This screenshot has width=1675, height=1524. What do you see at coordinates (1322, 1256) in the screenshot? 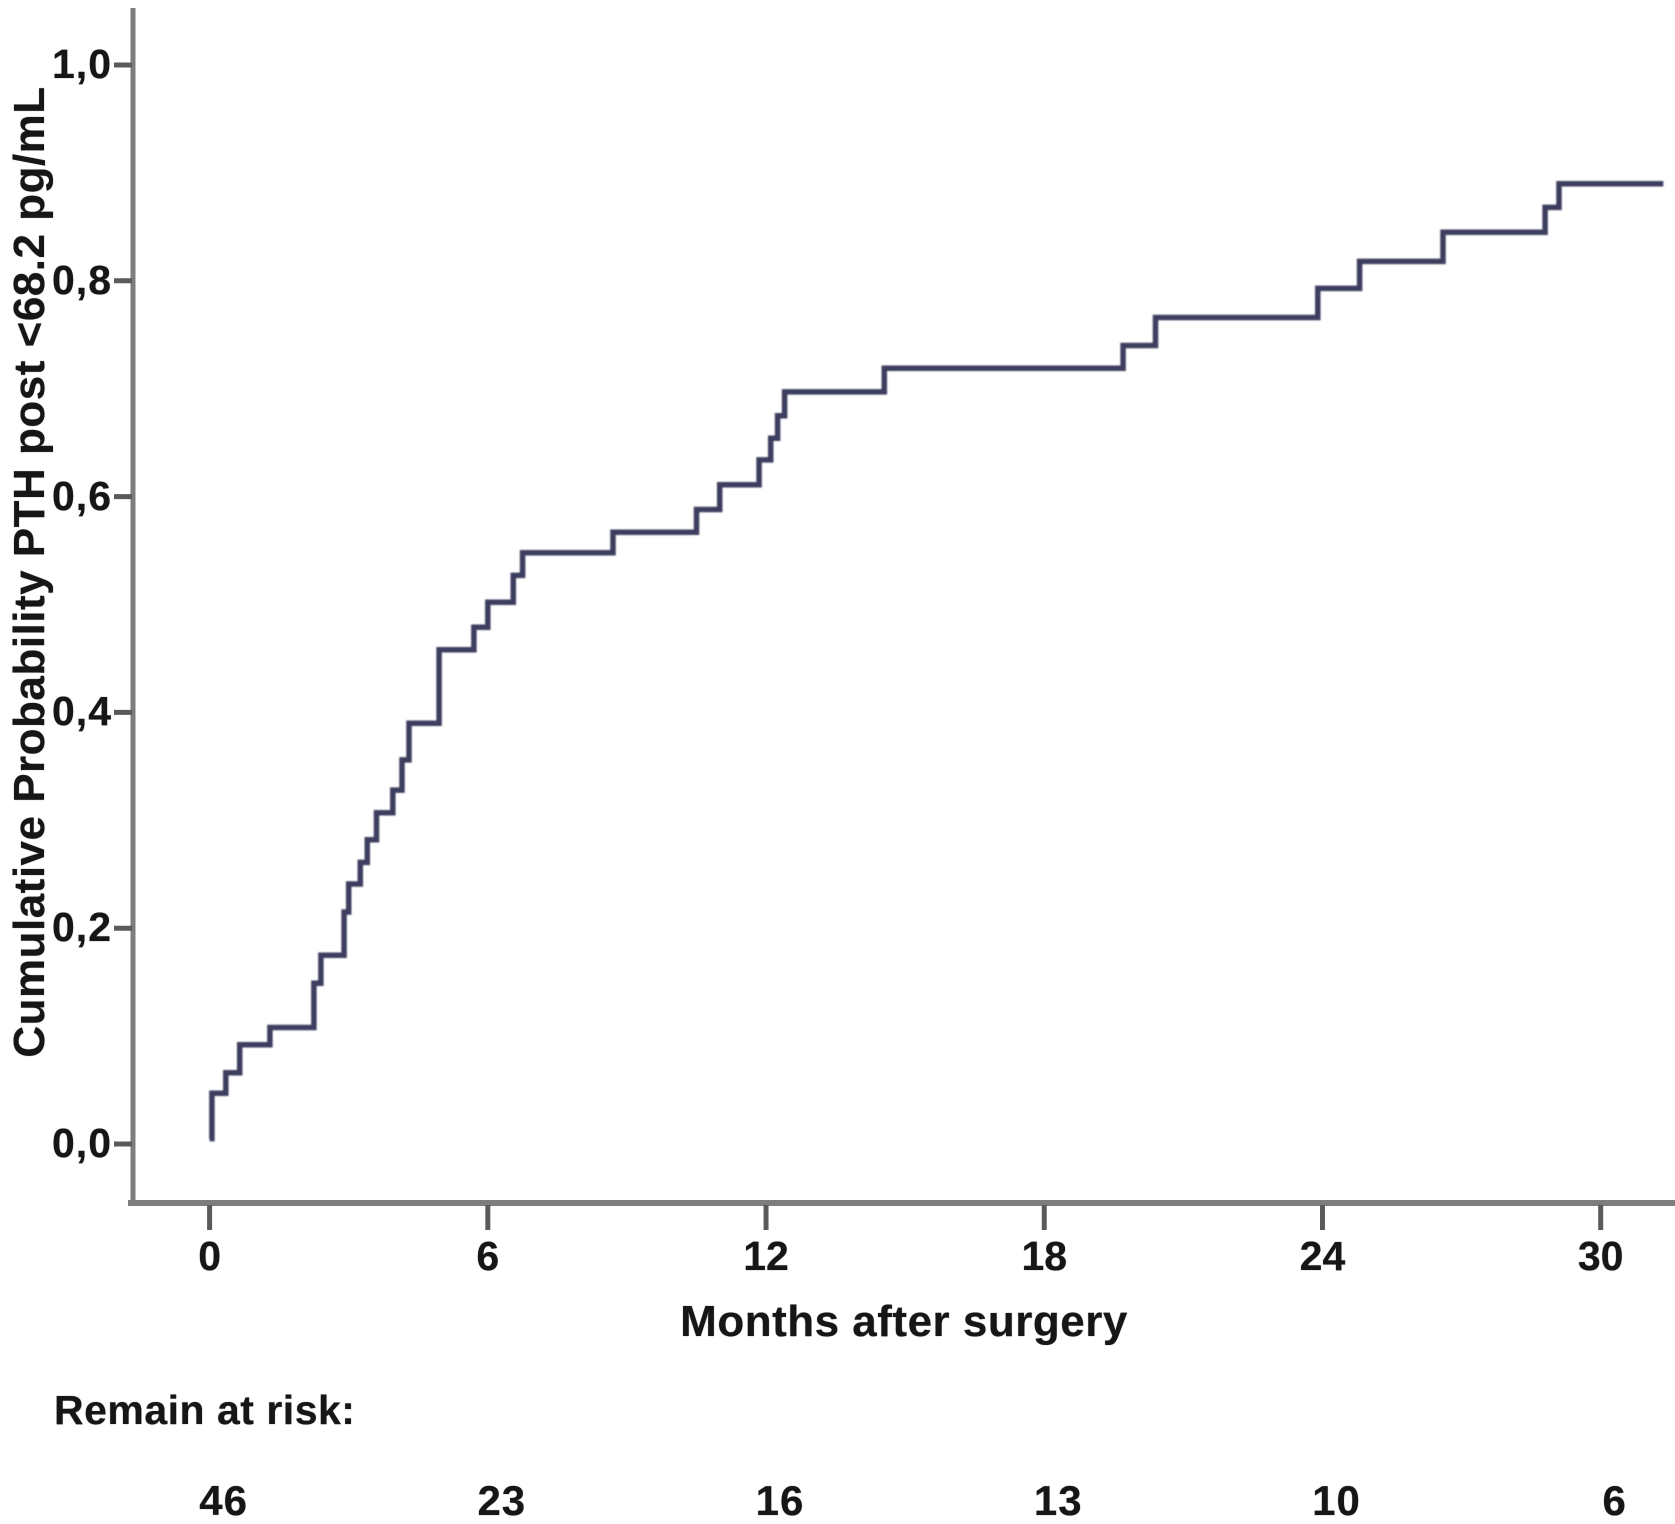
I see `x-tick-label: 24` at bounding box center [1322, 1256].